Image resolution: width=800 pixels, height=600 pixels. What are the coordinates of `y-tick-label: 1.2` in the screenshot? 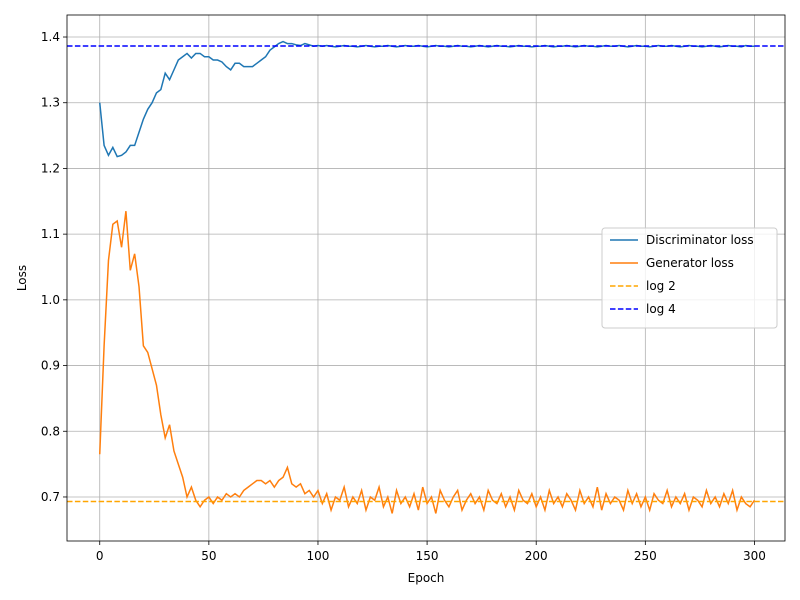 It's located at (50, 168).